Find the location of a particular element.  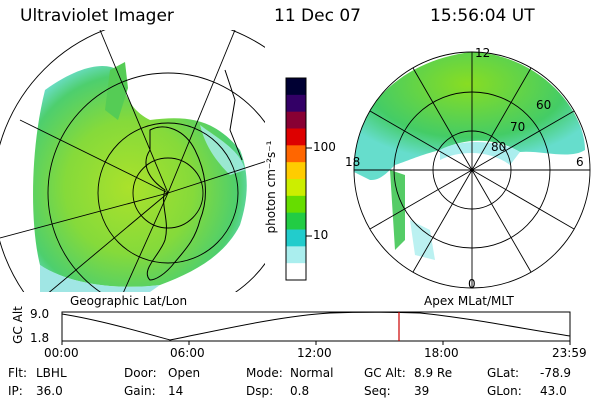

colorbar-tick-10: 10 is located at coordinates (321, 235).